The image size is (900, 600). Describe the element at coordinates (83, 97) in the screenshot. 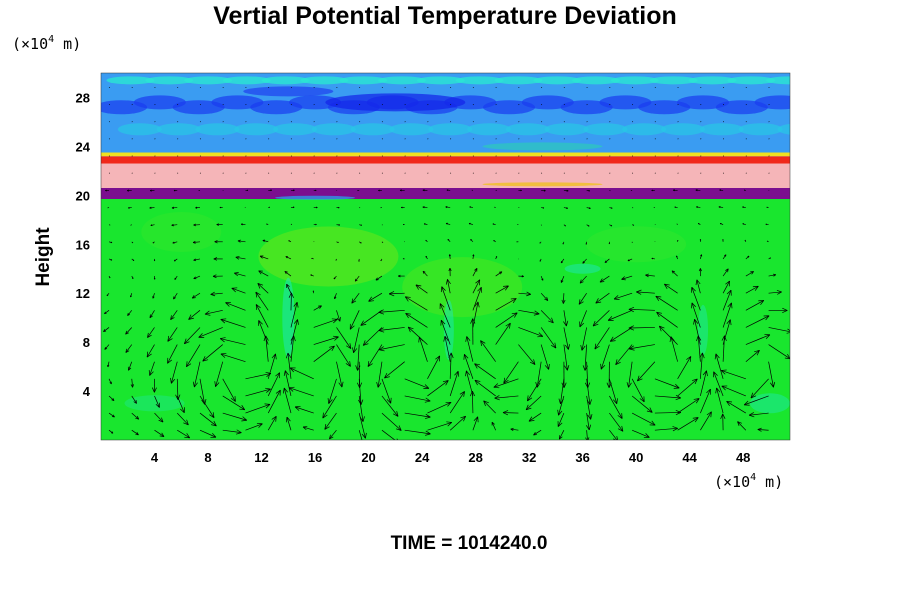

I see `y-tick-label-6: 28` at that location.